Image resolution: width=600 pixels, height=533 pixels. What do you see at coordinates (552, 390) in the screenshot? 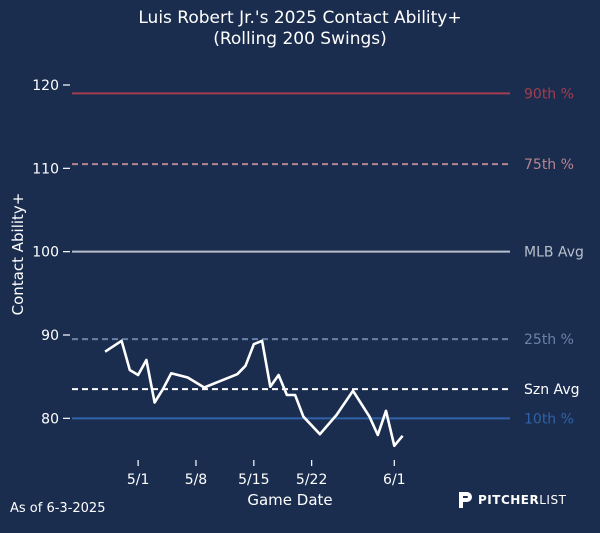
I see `reference-label-4: Szn Avg` at bounding box center [552, 390].